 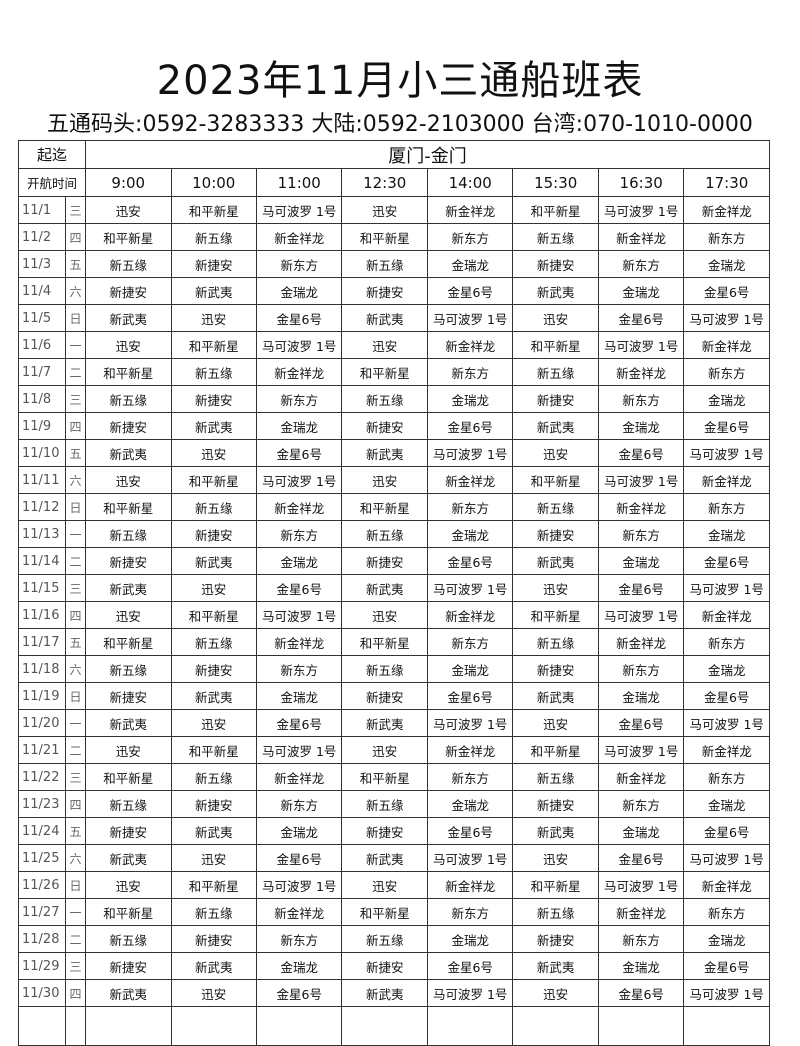 What do you see at coordinates (42, 939) in the screenshot?
I see `date-cell: 11/28` at bounding box center [42, 939].